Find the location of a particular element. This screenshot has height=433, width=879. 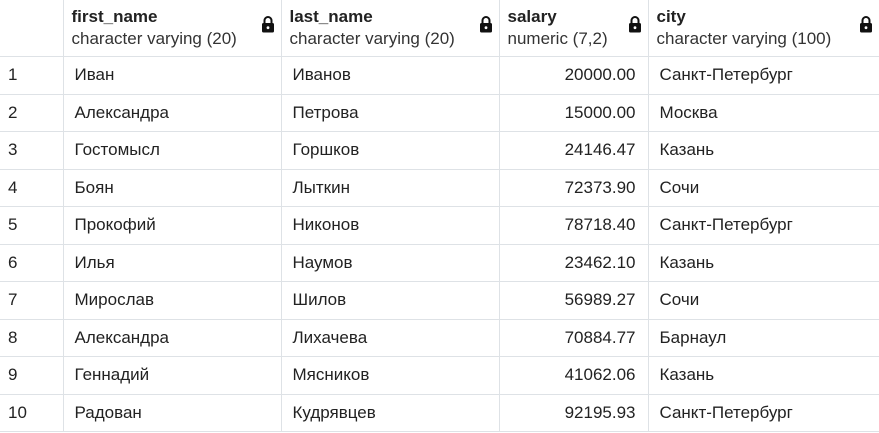

cell-first-name: Гостомысл is located at coordinates (172, 150).